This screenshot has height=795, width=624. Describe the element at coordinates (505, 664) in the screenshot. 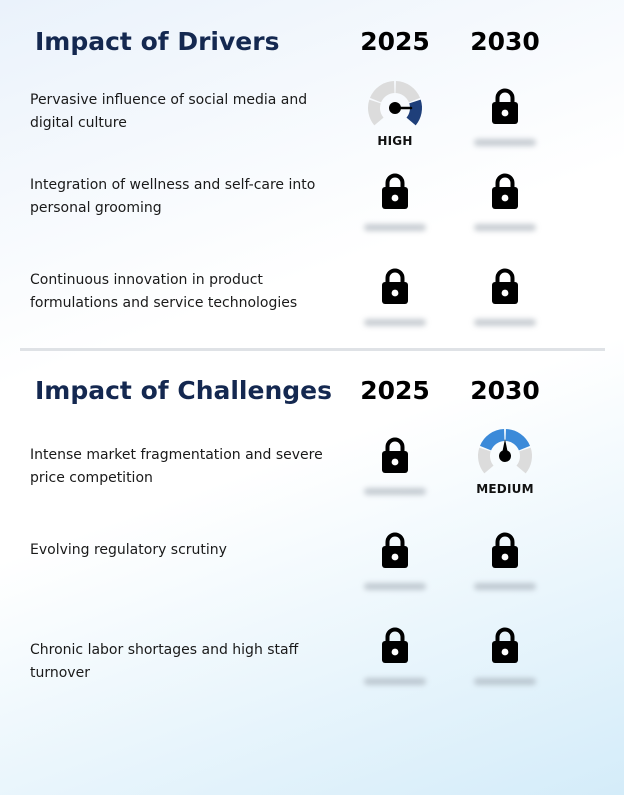

I see `challenge-2-2030-cell` at that location.